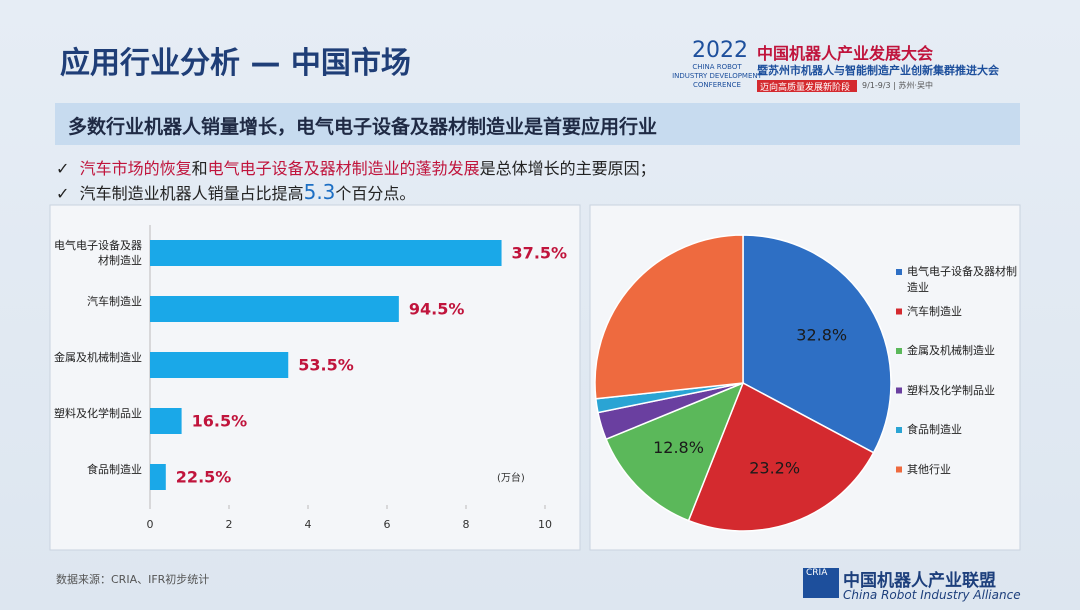 The image size is (1080, 610). Describe the element at coordinates (897, 85) in the screenshot. I see `logo-date: 9/1-9/3 | 苏州·吴中` at that location.